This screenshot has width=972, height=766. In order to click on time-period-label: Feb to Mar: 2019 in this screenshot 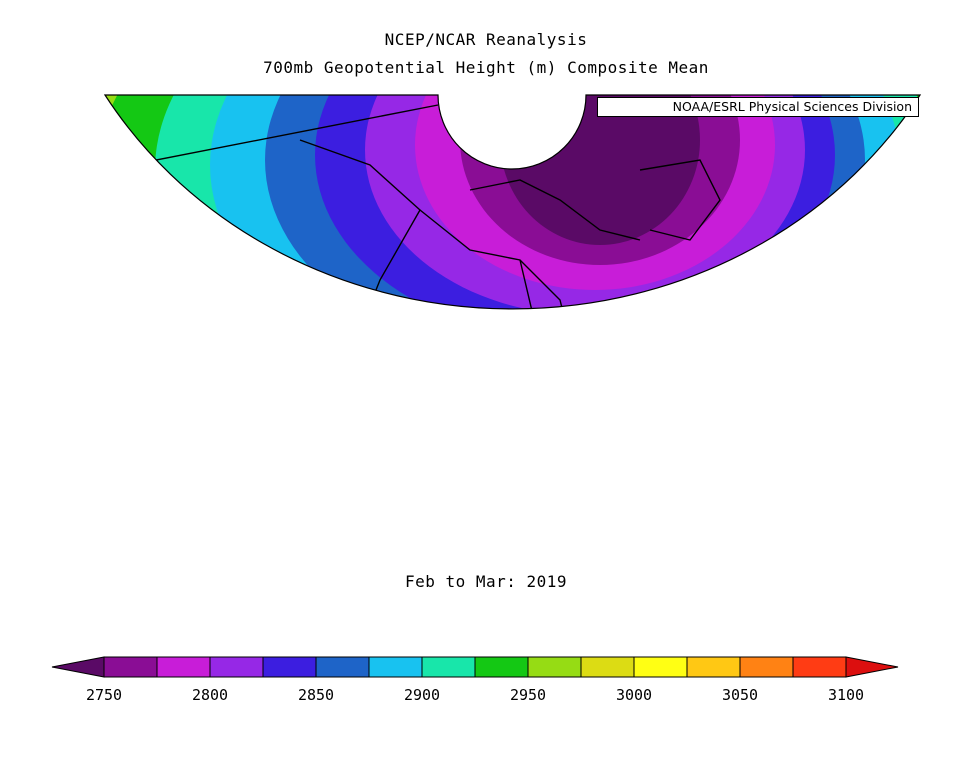, I will do `click(486, 581)`.